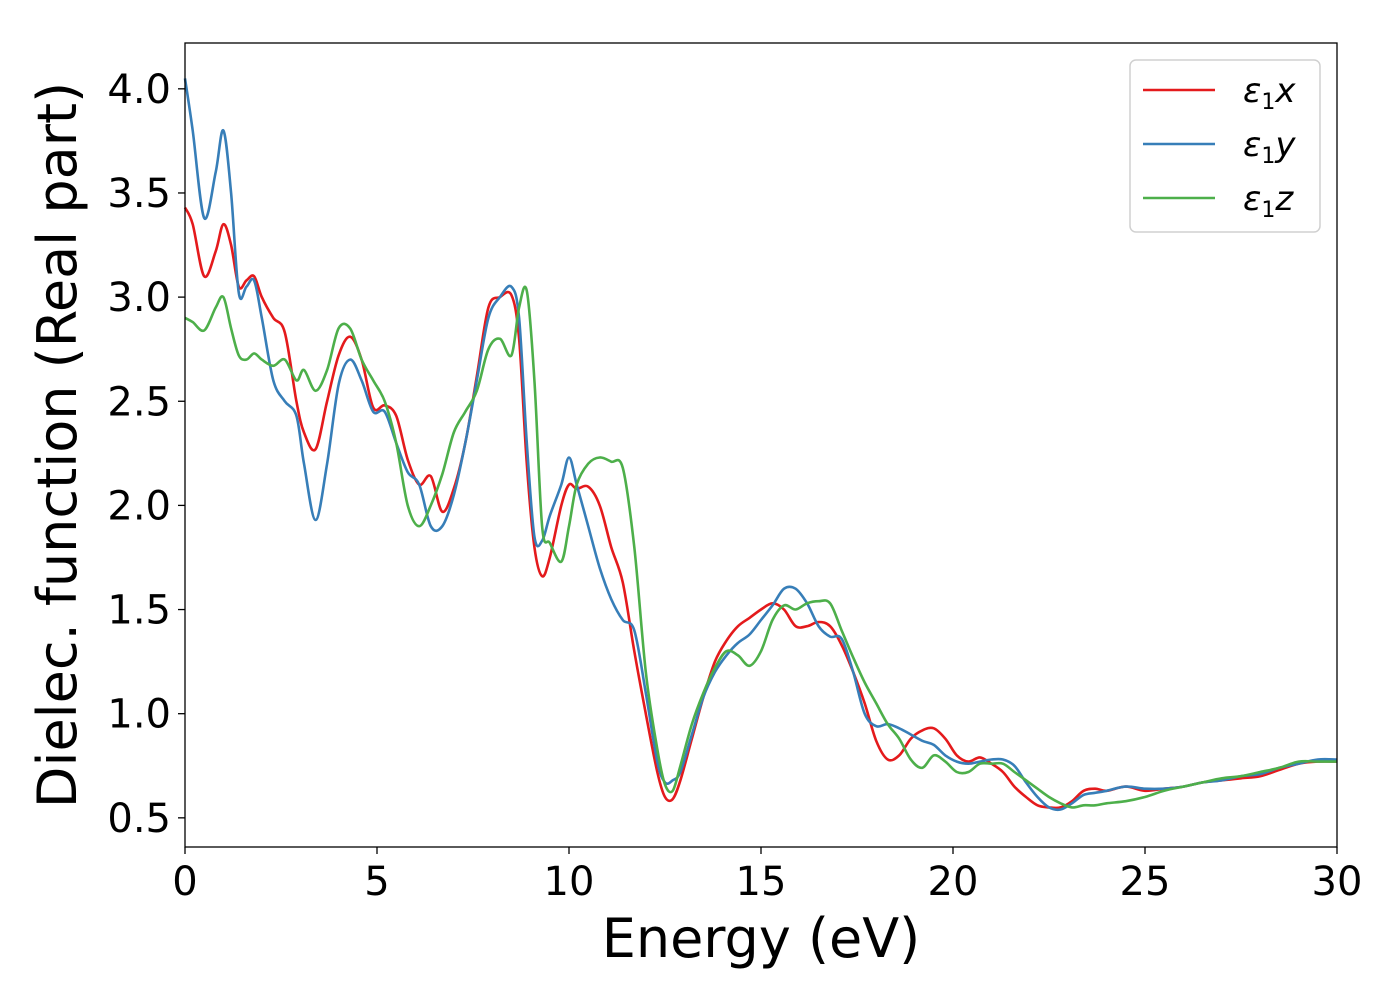 The image size is (1400, 1000). Describe the element at coordinates (139, 819) in the screenshot. I see `y-tick-label: 0.5` at that location.